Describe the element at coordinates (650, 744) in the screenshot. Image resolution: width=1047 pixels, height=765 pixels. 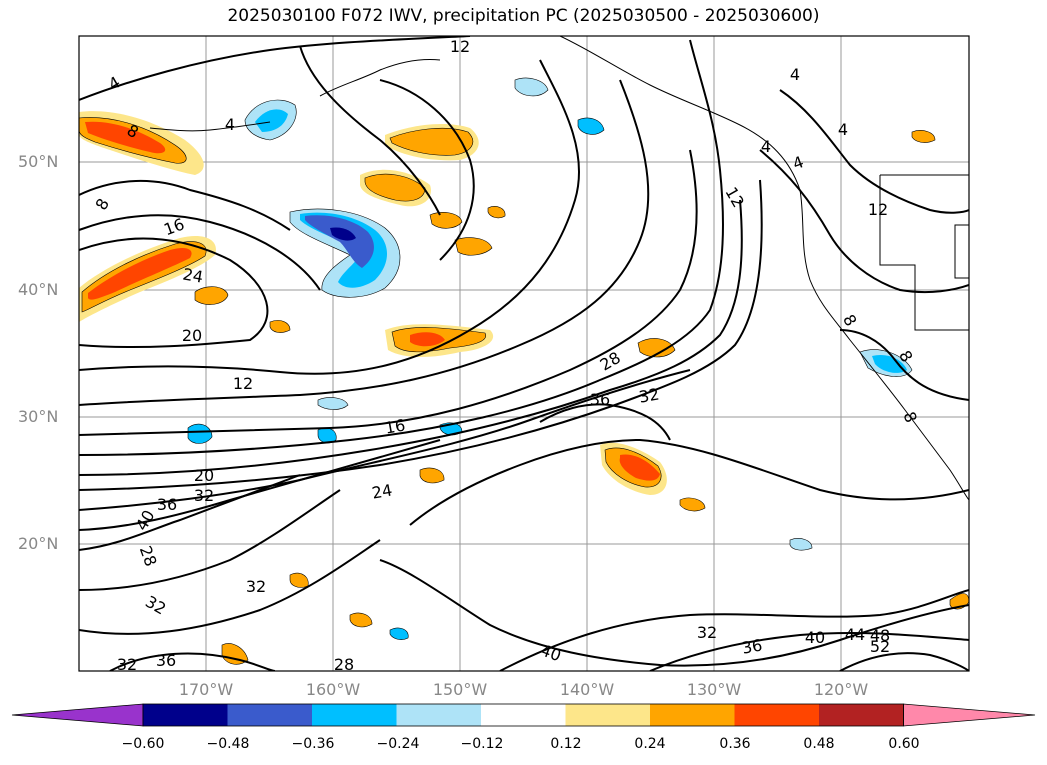
I see `colorbar-tick: 0.24` at that location.